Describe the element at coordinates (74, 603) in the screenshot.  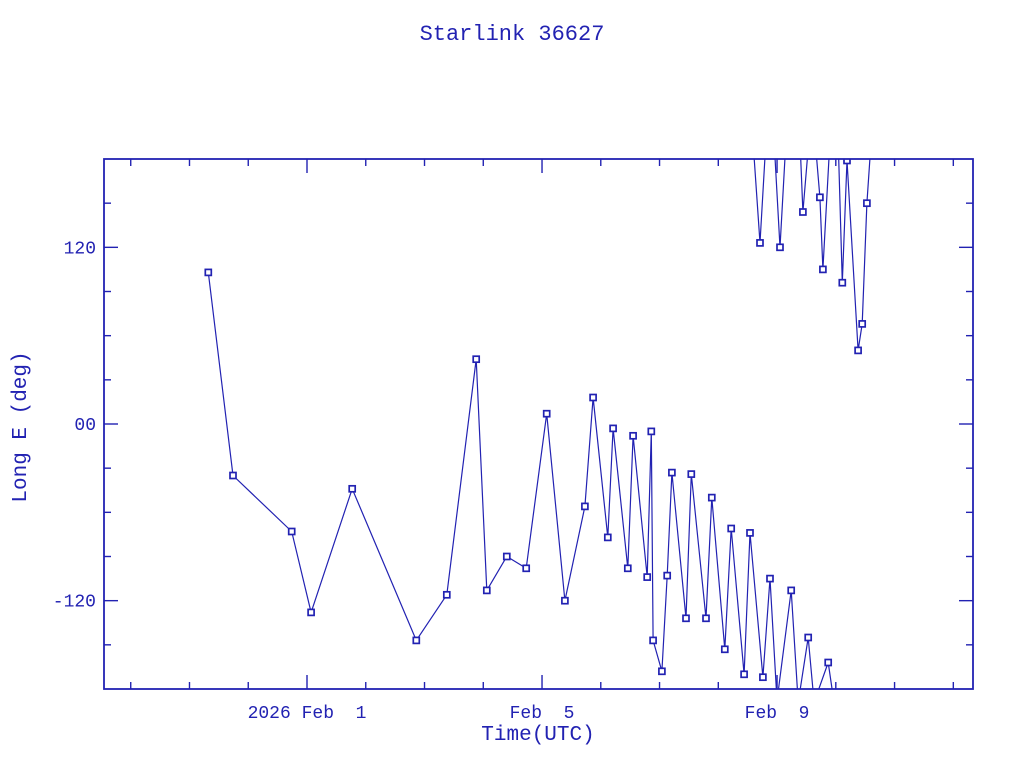
I see `y-tick-label: -120` at that location.